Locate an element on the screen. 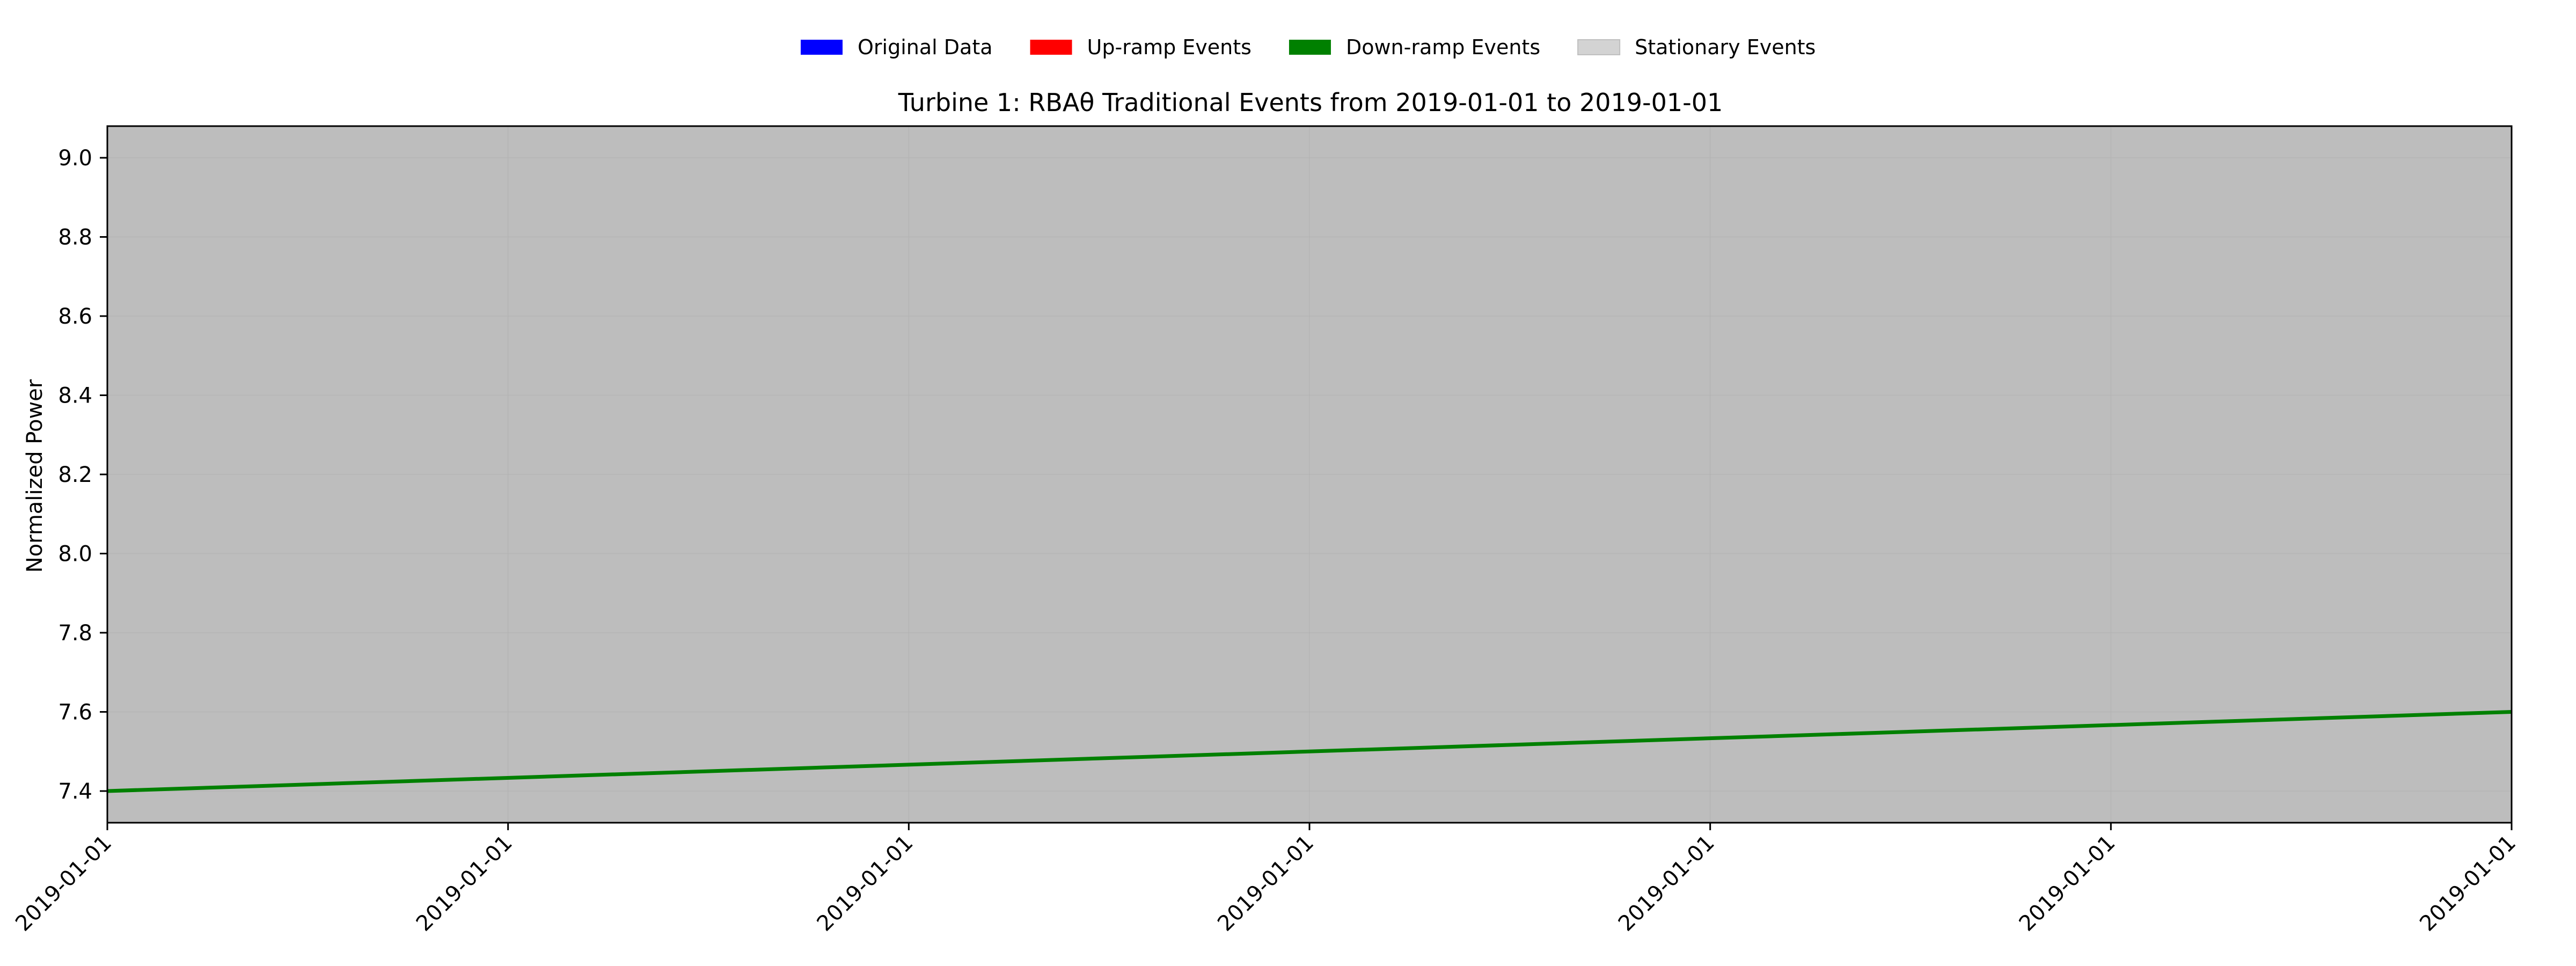 The height and width of the screenshot is (966, 2576). y-tick-label: 7.8 is located at coordinates (75, 633).